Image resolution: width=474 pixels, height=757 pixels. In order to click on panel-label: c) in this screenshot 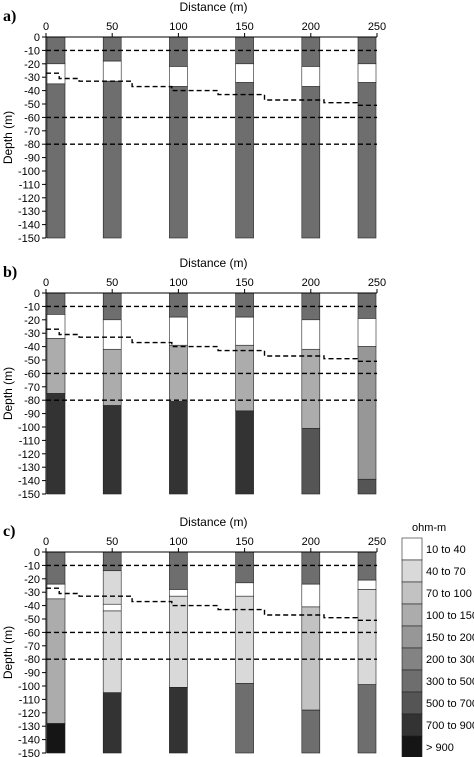, I will do `click(9, 531)`.